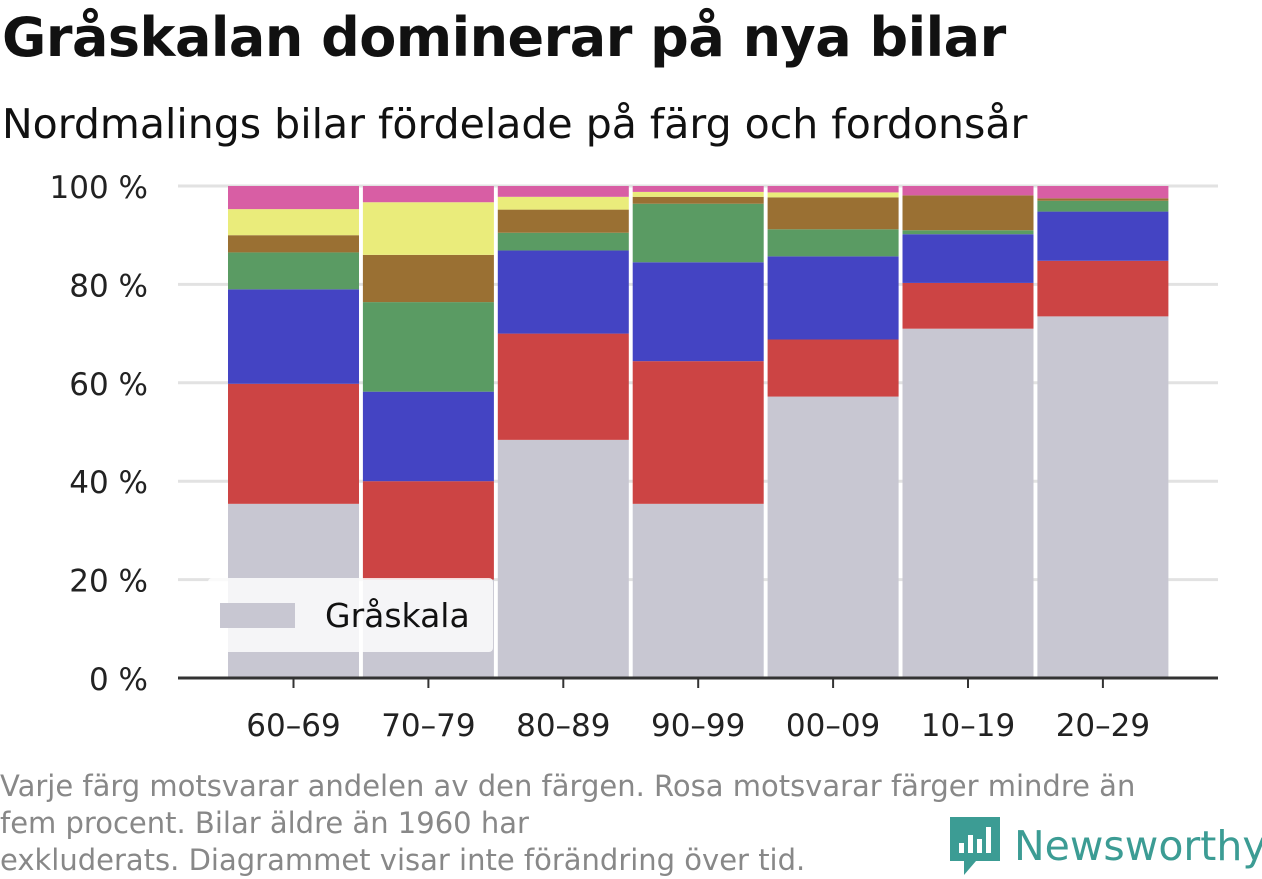  I want to click on x-tick-label: 00–09, so click(833, 726).